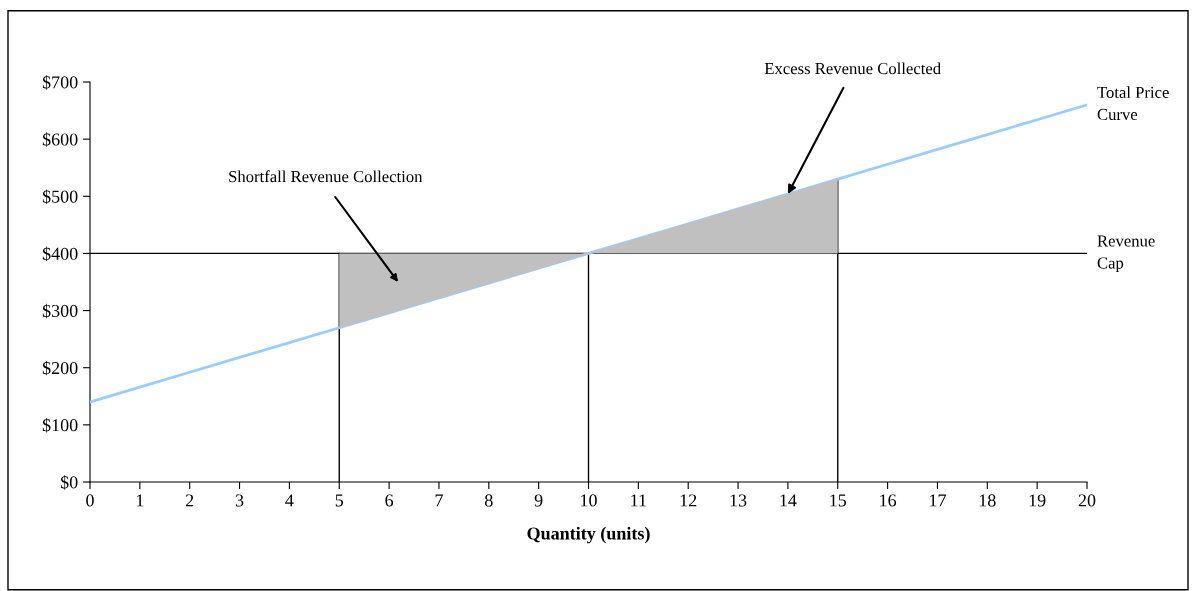 The height and width of the screenshot is (591, 1195). What do you see at coordinates (60, 82) in the screenshot?
I see `y-tick-label: $700` at bounding box center [60, 82].